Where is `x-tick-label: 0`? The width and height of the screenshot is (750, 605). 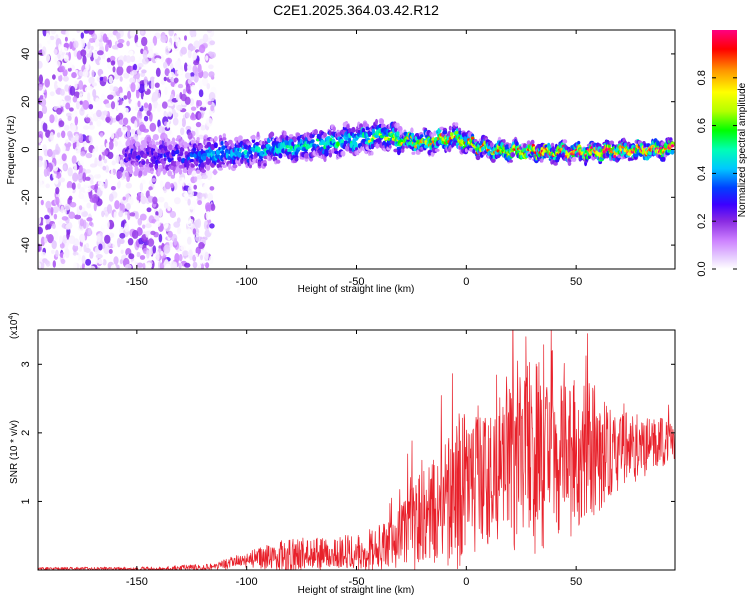 x-tick-label: 0 is located at coordinates (466, 282).